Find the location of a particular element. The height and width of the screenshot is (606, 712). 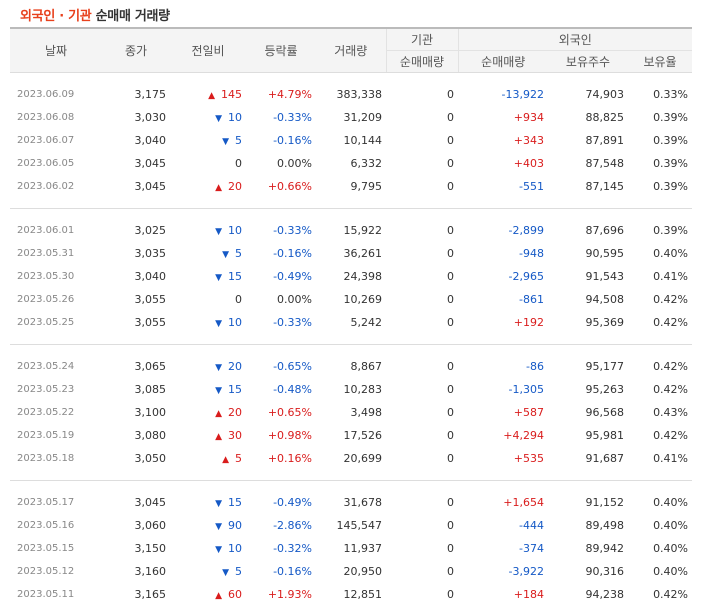

cell-close: 3,085 is located at coordinates (136, 389).